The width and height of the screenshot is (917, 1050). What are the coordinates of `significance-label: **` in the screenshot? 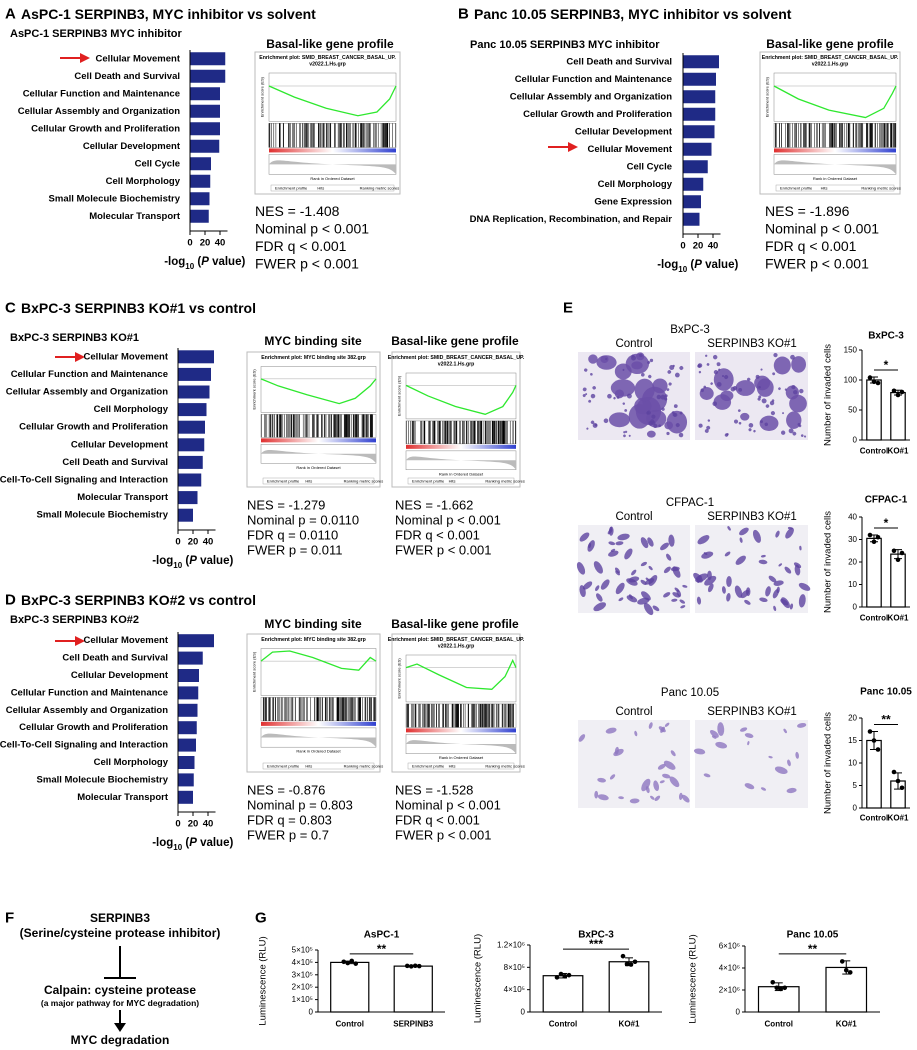 It's located at (382, 949).